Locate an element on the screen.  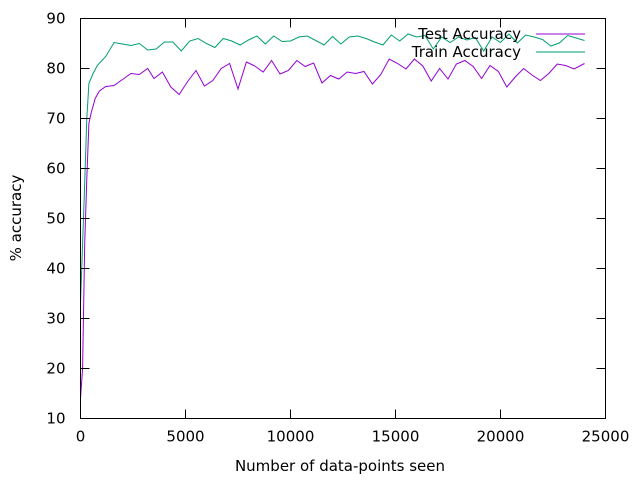
y-tick-label: 30 is located at coordinates (55, 319).